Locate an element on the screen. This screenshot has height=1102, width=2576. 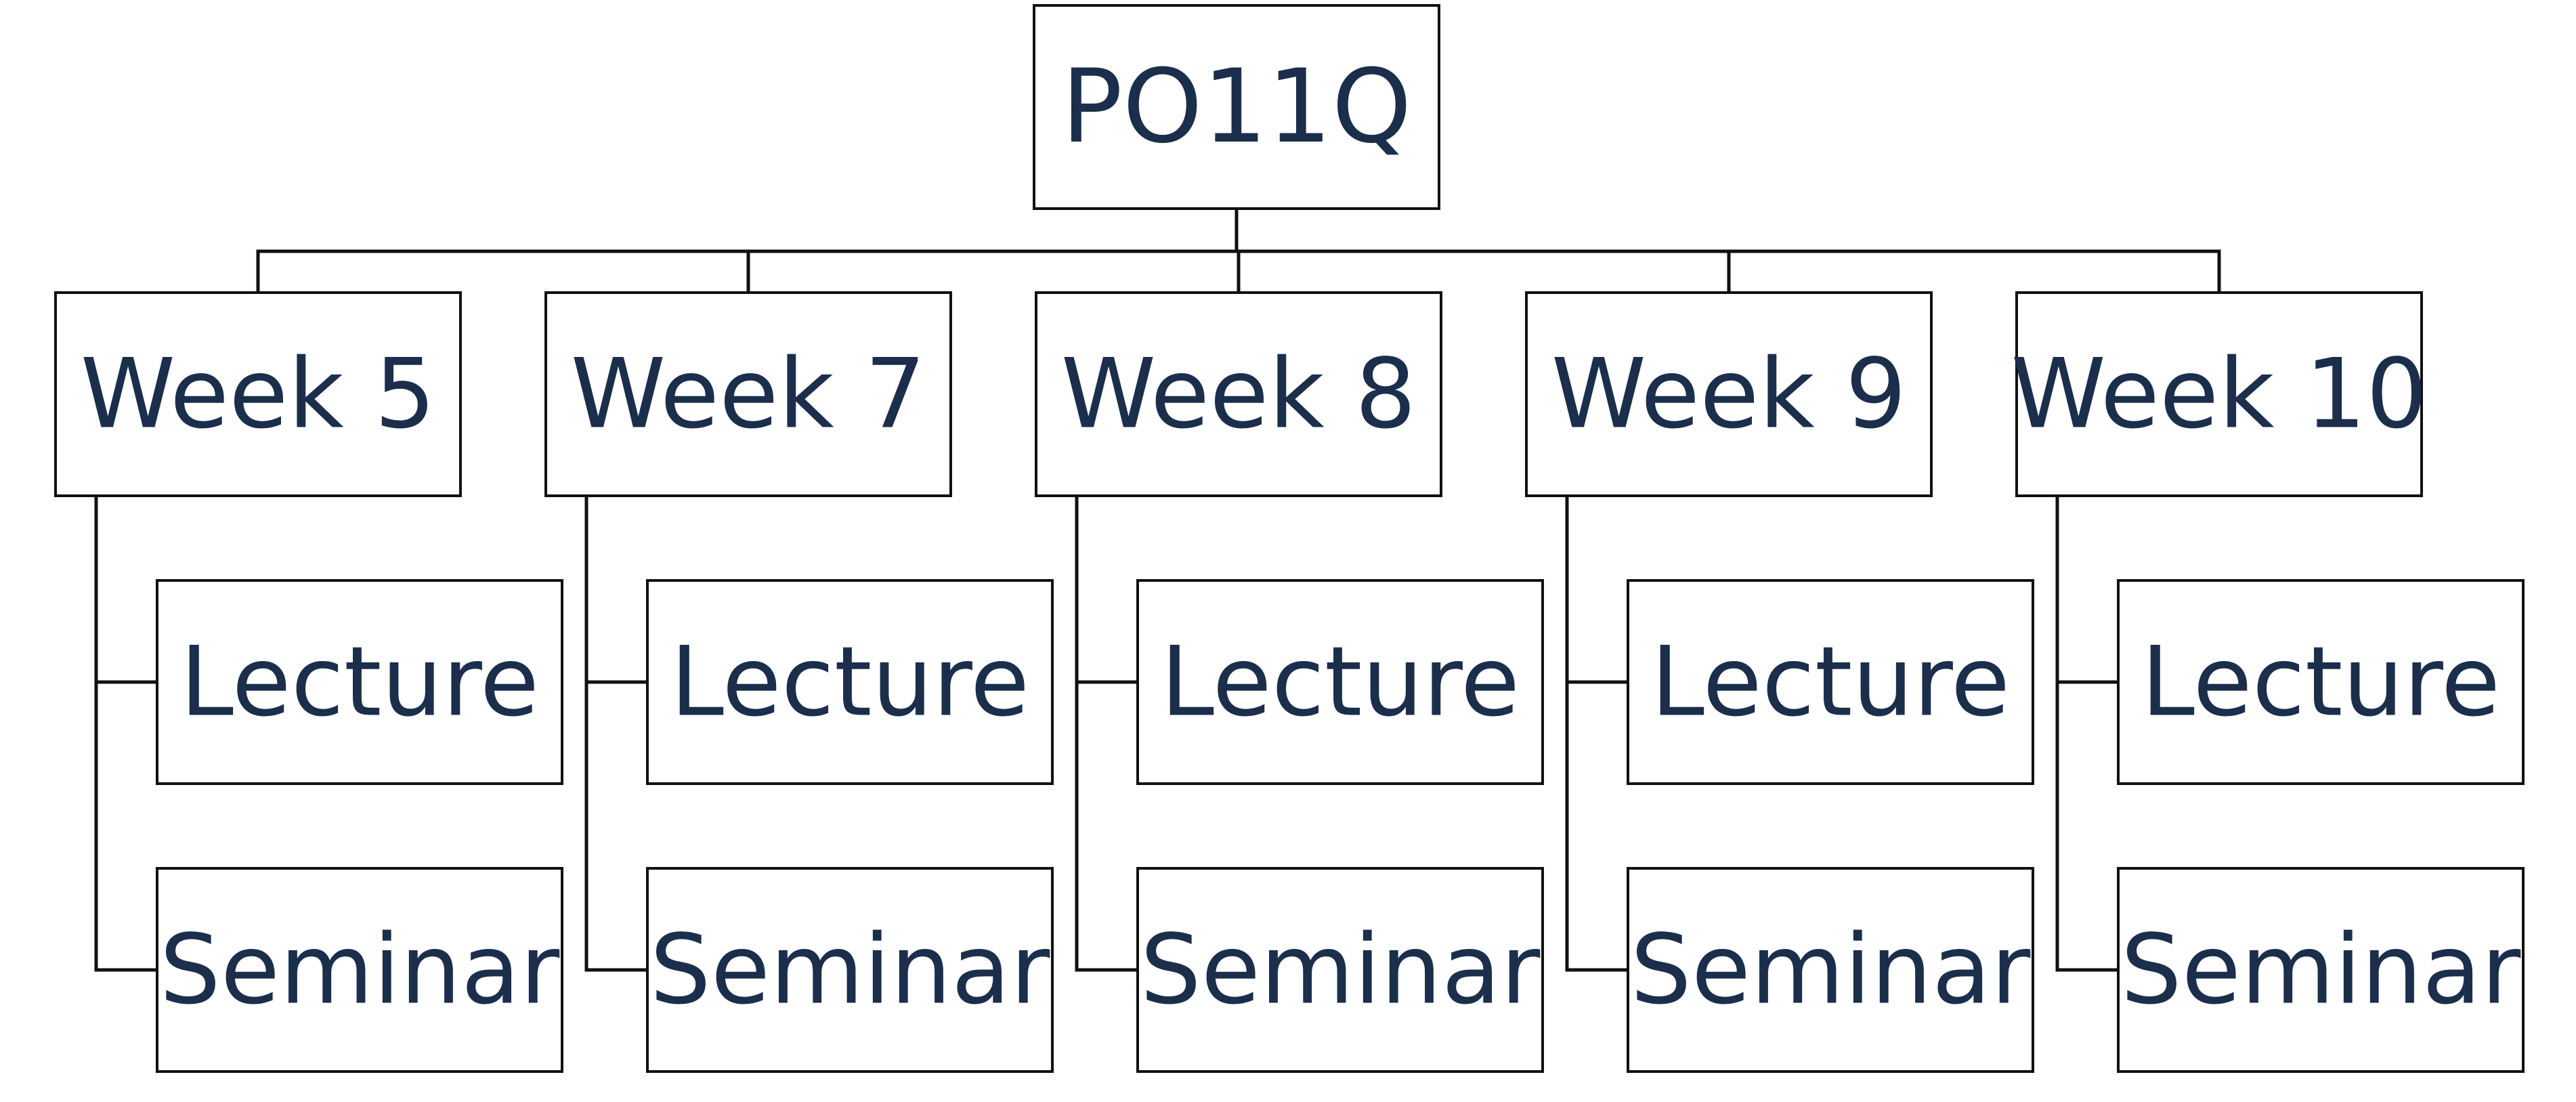
node-week-8-lecture: Lecture is located at coordinates (1340, 682).